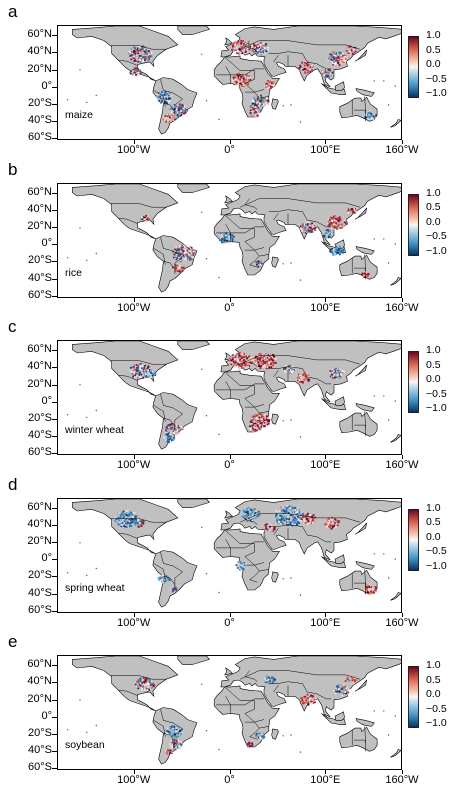 Image resolution: width=450 pixels, height=794 pixels. Describe the element at coordinates (230, 457) in the screenshot. I see `lon-tick` at that location.